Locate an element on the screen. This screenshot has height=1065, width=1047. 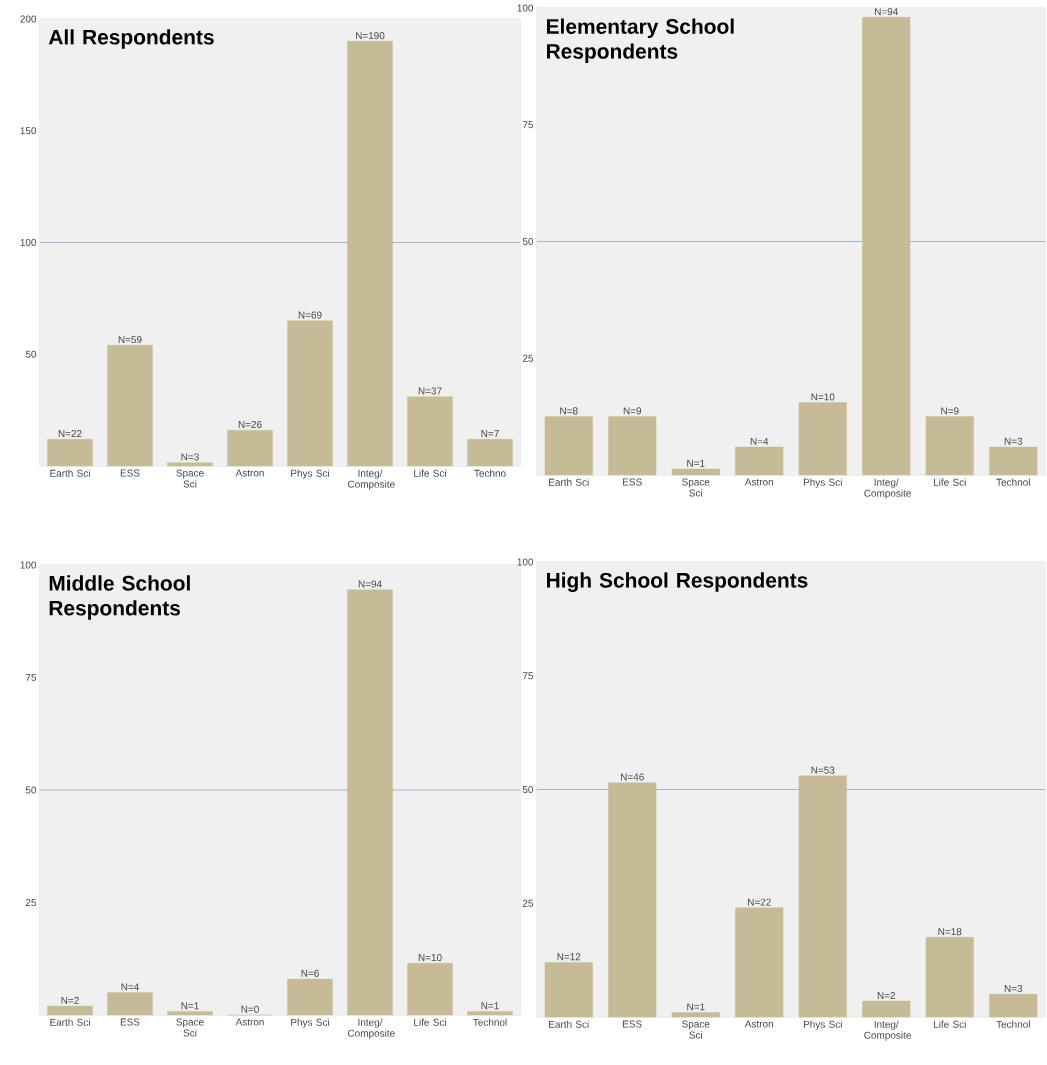
annotation: N=69 is located at coordinates (310, 315).